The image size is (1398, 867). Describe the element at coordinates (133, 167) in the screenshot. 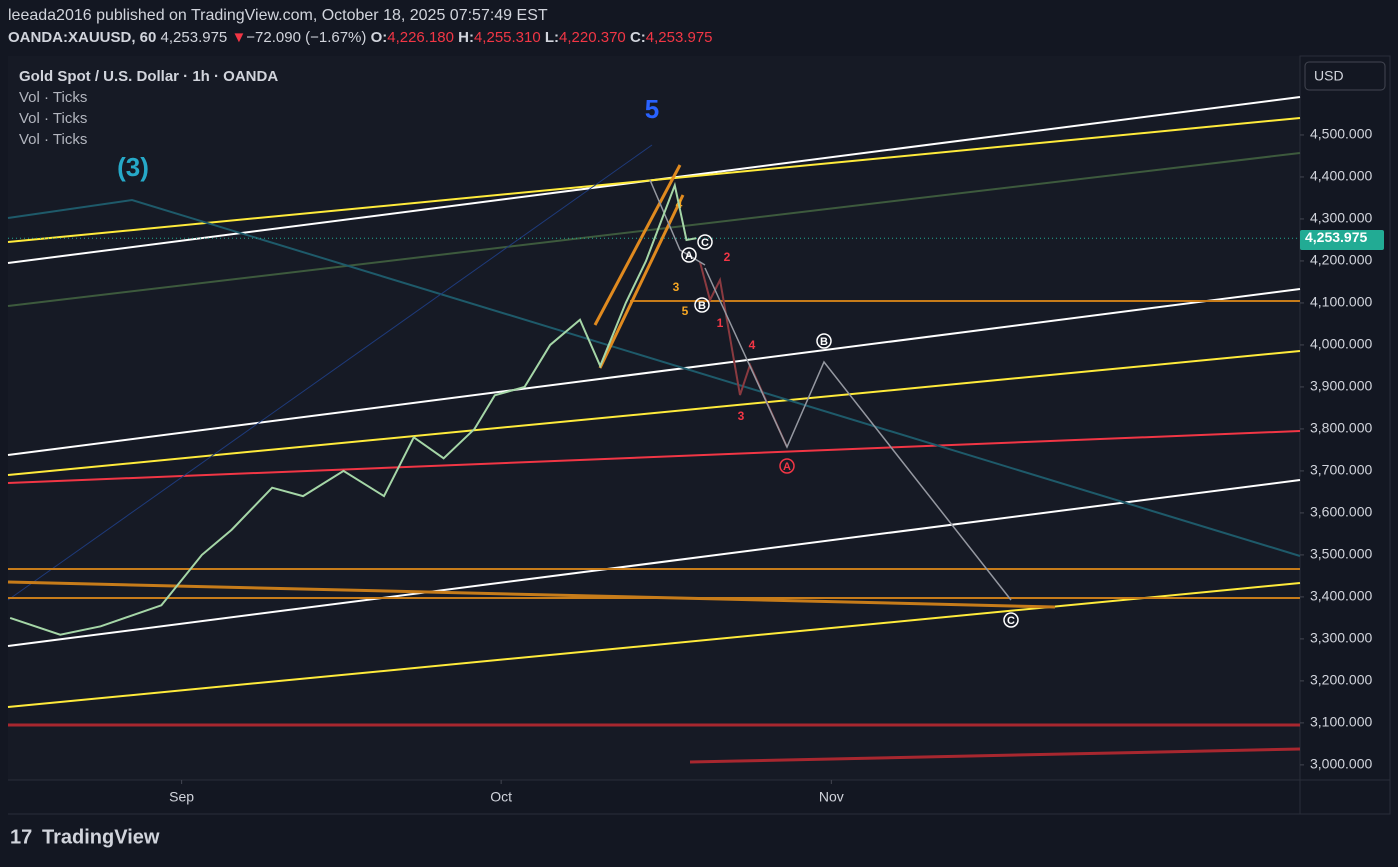

I see `wave-label: (3)` at that location.